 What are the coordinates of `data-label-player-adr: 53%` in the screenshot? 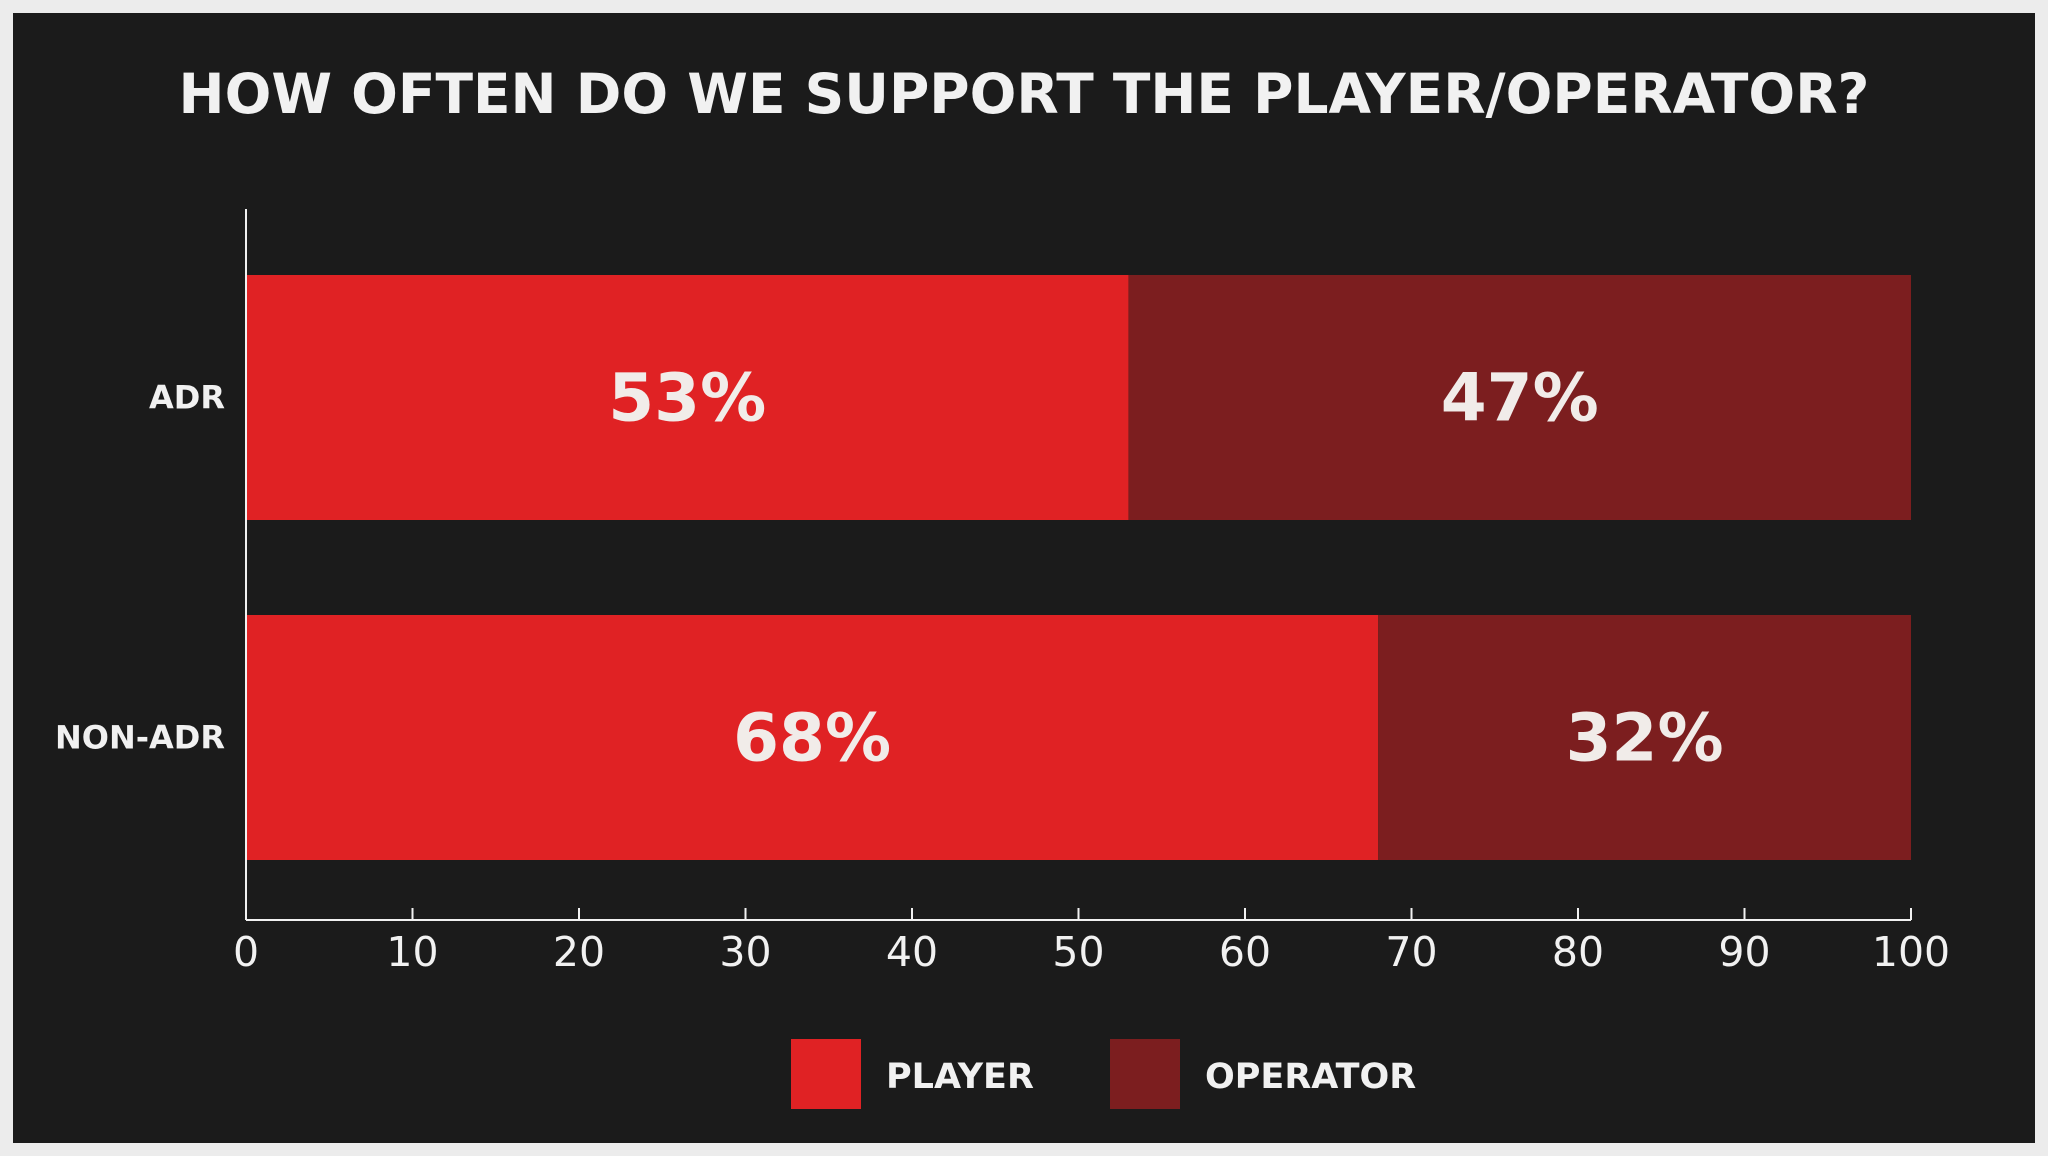 It's located at (687, 398).